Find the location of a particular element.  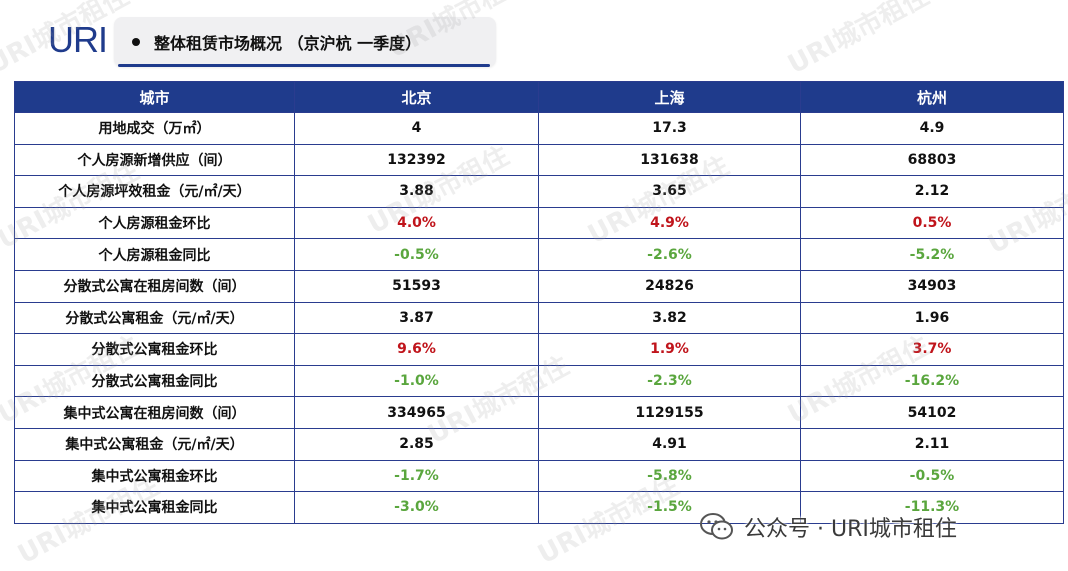

table-row: 集中式公寓租金环比 -1.7% -5.8% -0.5% is located at coordinates (539, 476).